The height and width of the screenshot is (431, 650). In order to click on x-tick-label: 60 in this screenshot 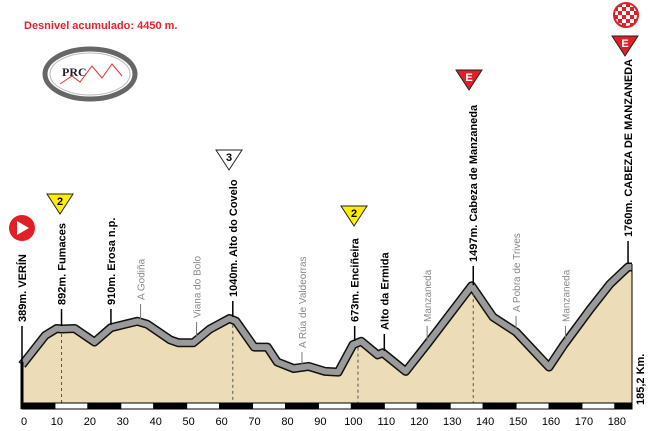, I will do `click(221, 422)`.